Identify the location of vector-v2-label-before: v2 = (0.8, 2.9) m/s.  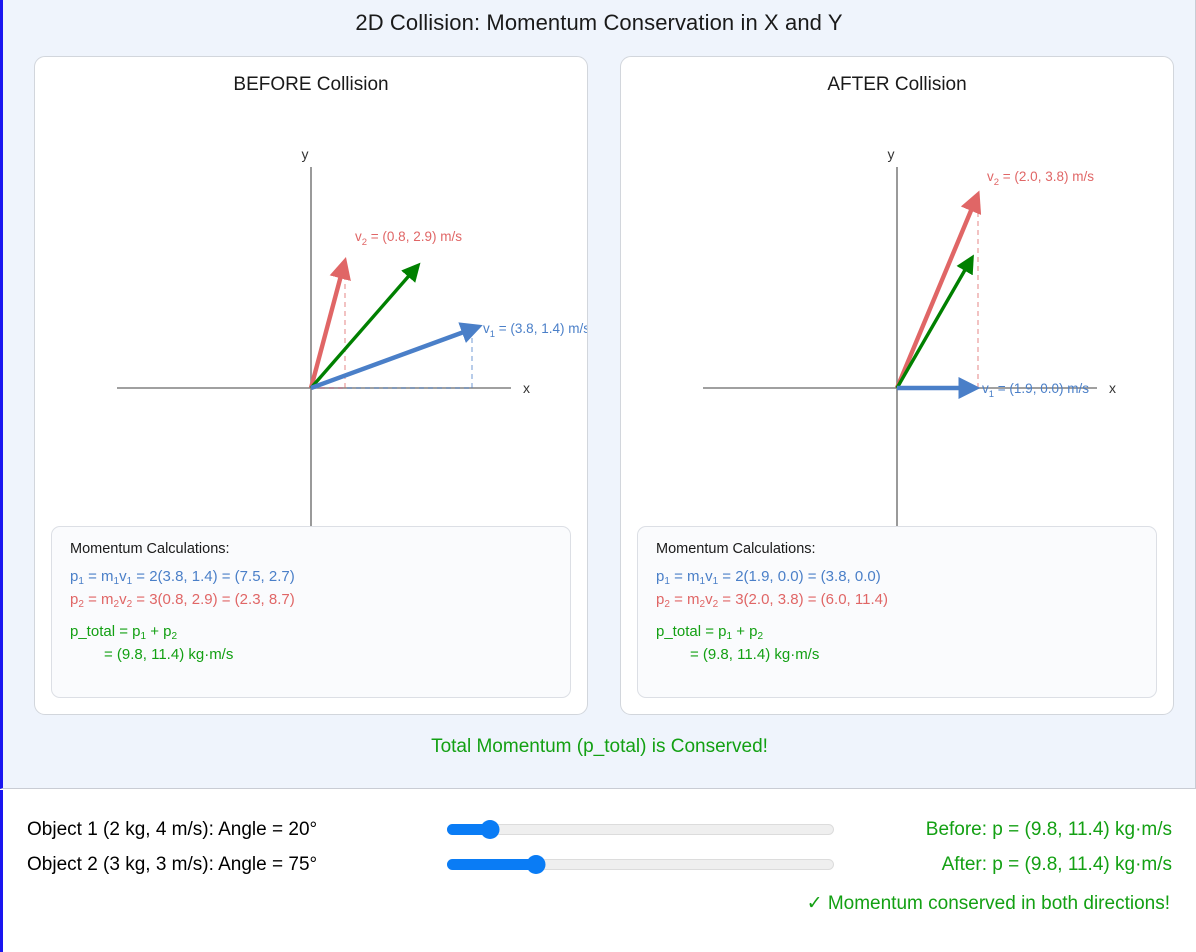
(408, 238).